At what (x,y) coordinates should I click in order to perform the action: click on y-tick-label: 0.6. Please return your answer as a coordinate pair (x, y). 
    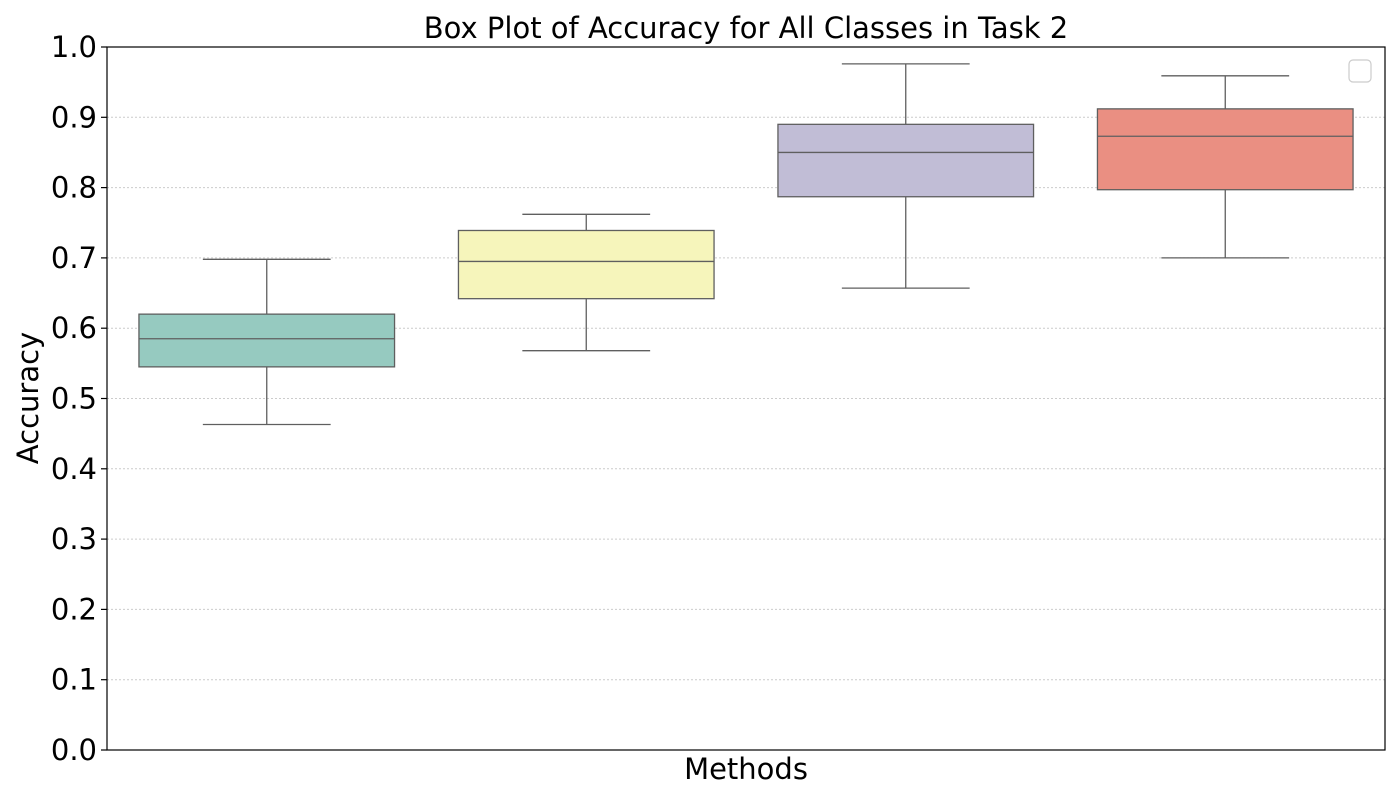
    Looking at the image, I should click on (74, 328).